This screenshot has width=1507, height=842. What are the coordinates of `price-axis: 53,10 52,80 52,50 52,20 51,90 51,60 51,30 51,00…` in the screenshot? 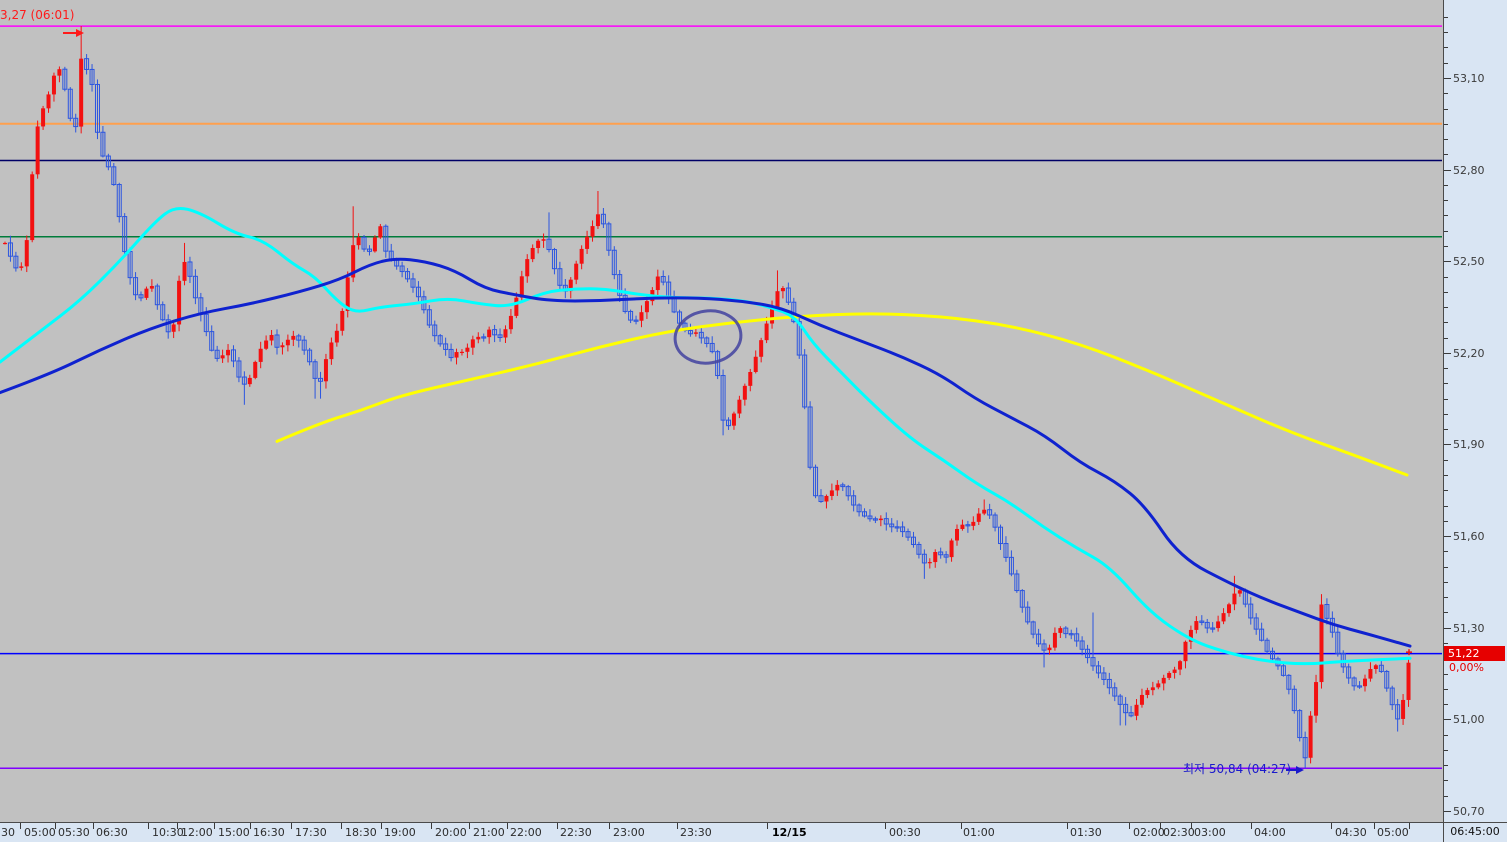 It's located at (1475, 411).